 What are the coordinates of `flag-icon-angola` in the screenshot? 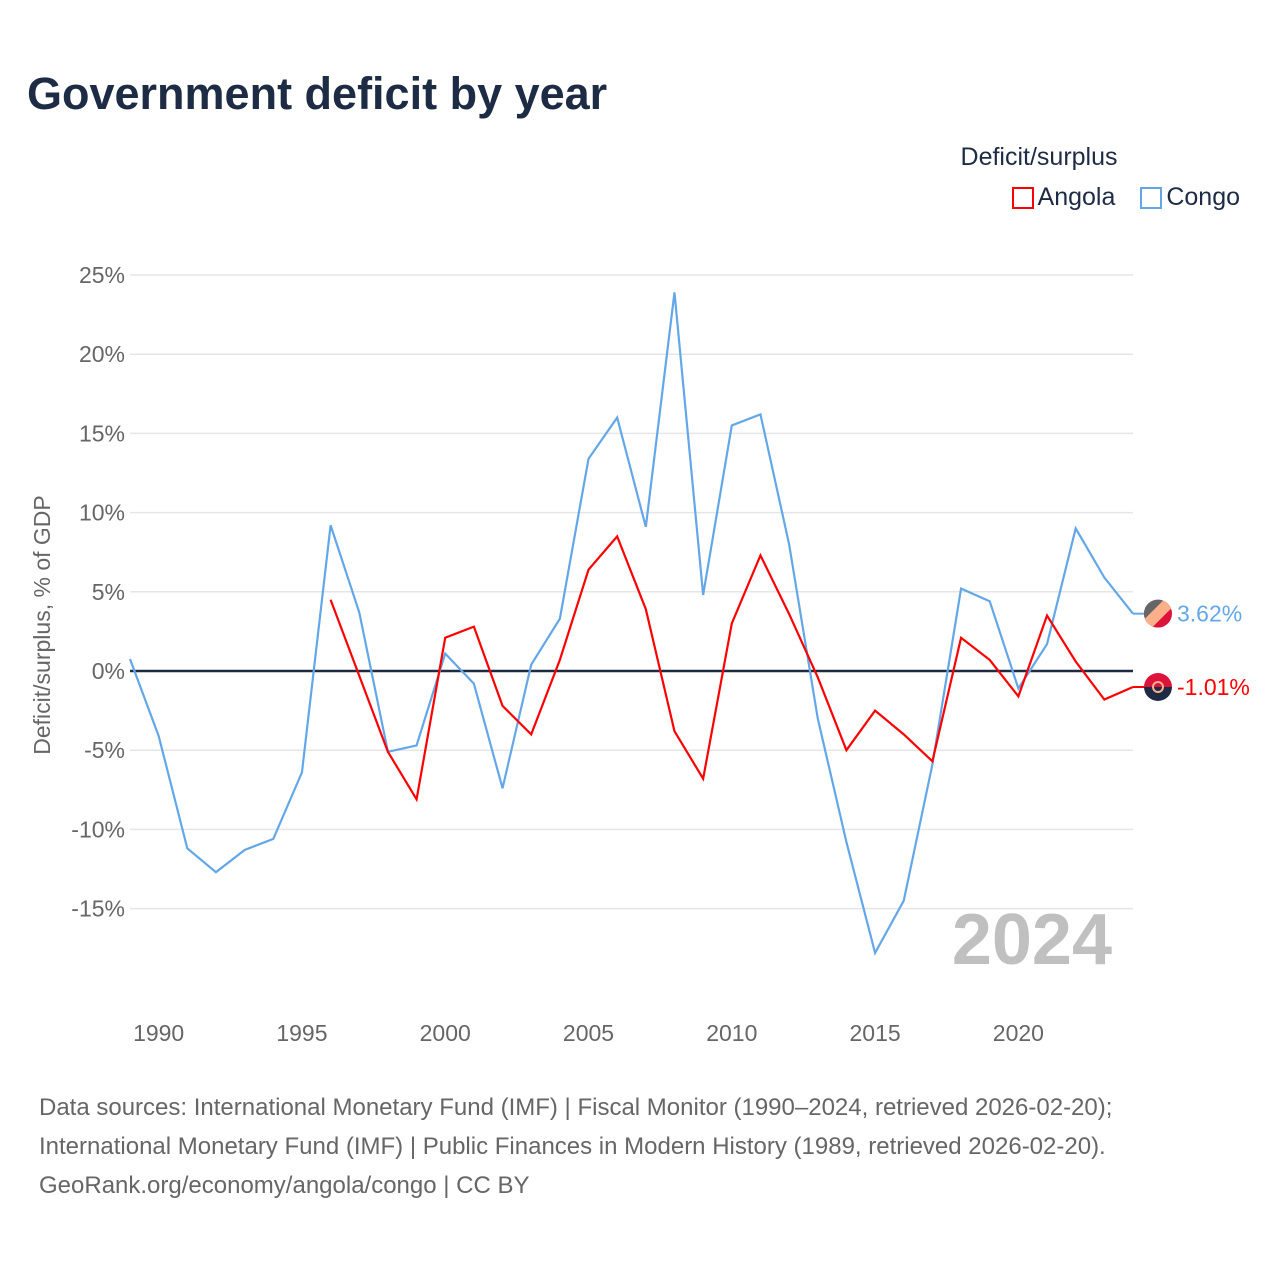 It's located at (1158, 686).